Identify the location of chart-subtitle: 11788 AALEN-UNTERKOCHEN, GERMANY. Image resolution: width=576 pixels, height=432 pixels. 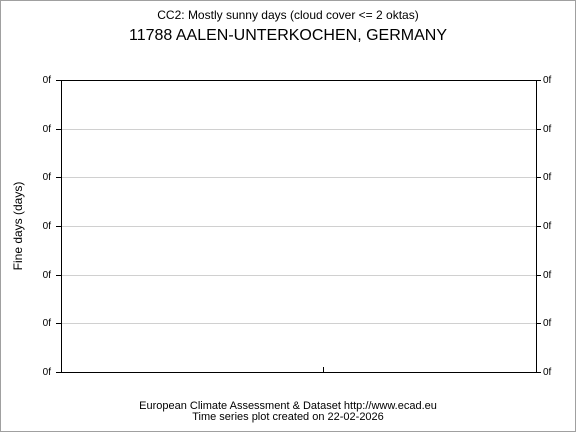
(288, 35).